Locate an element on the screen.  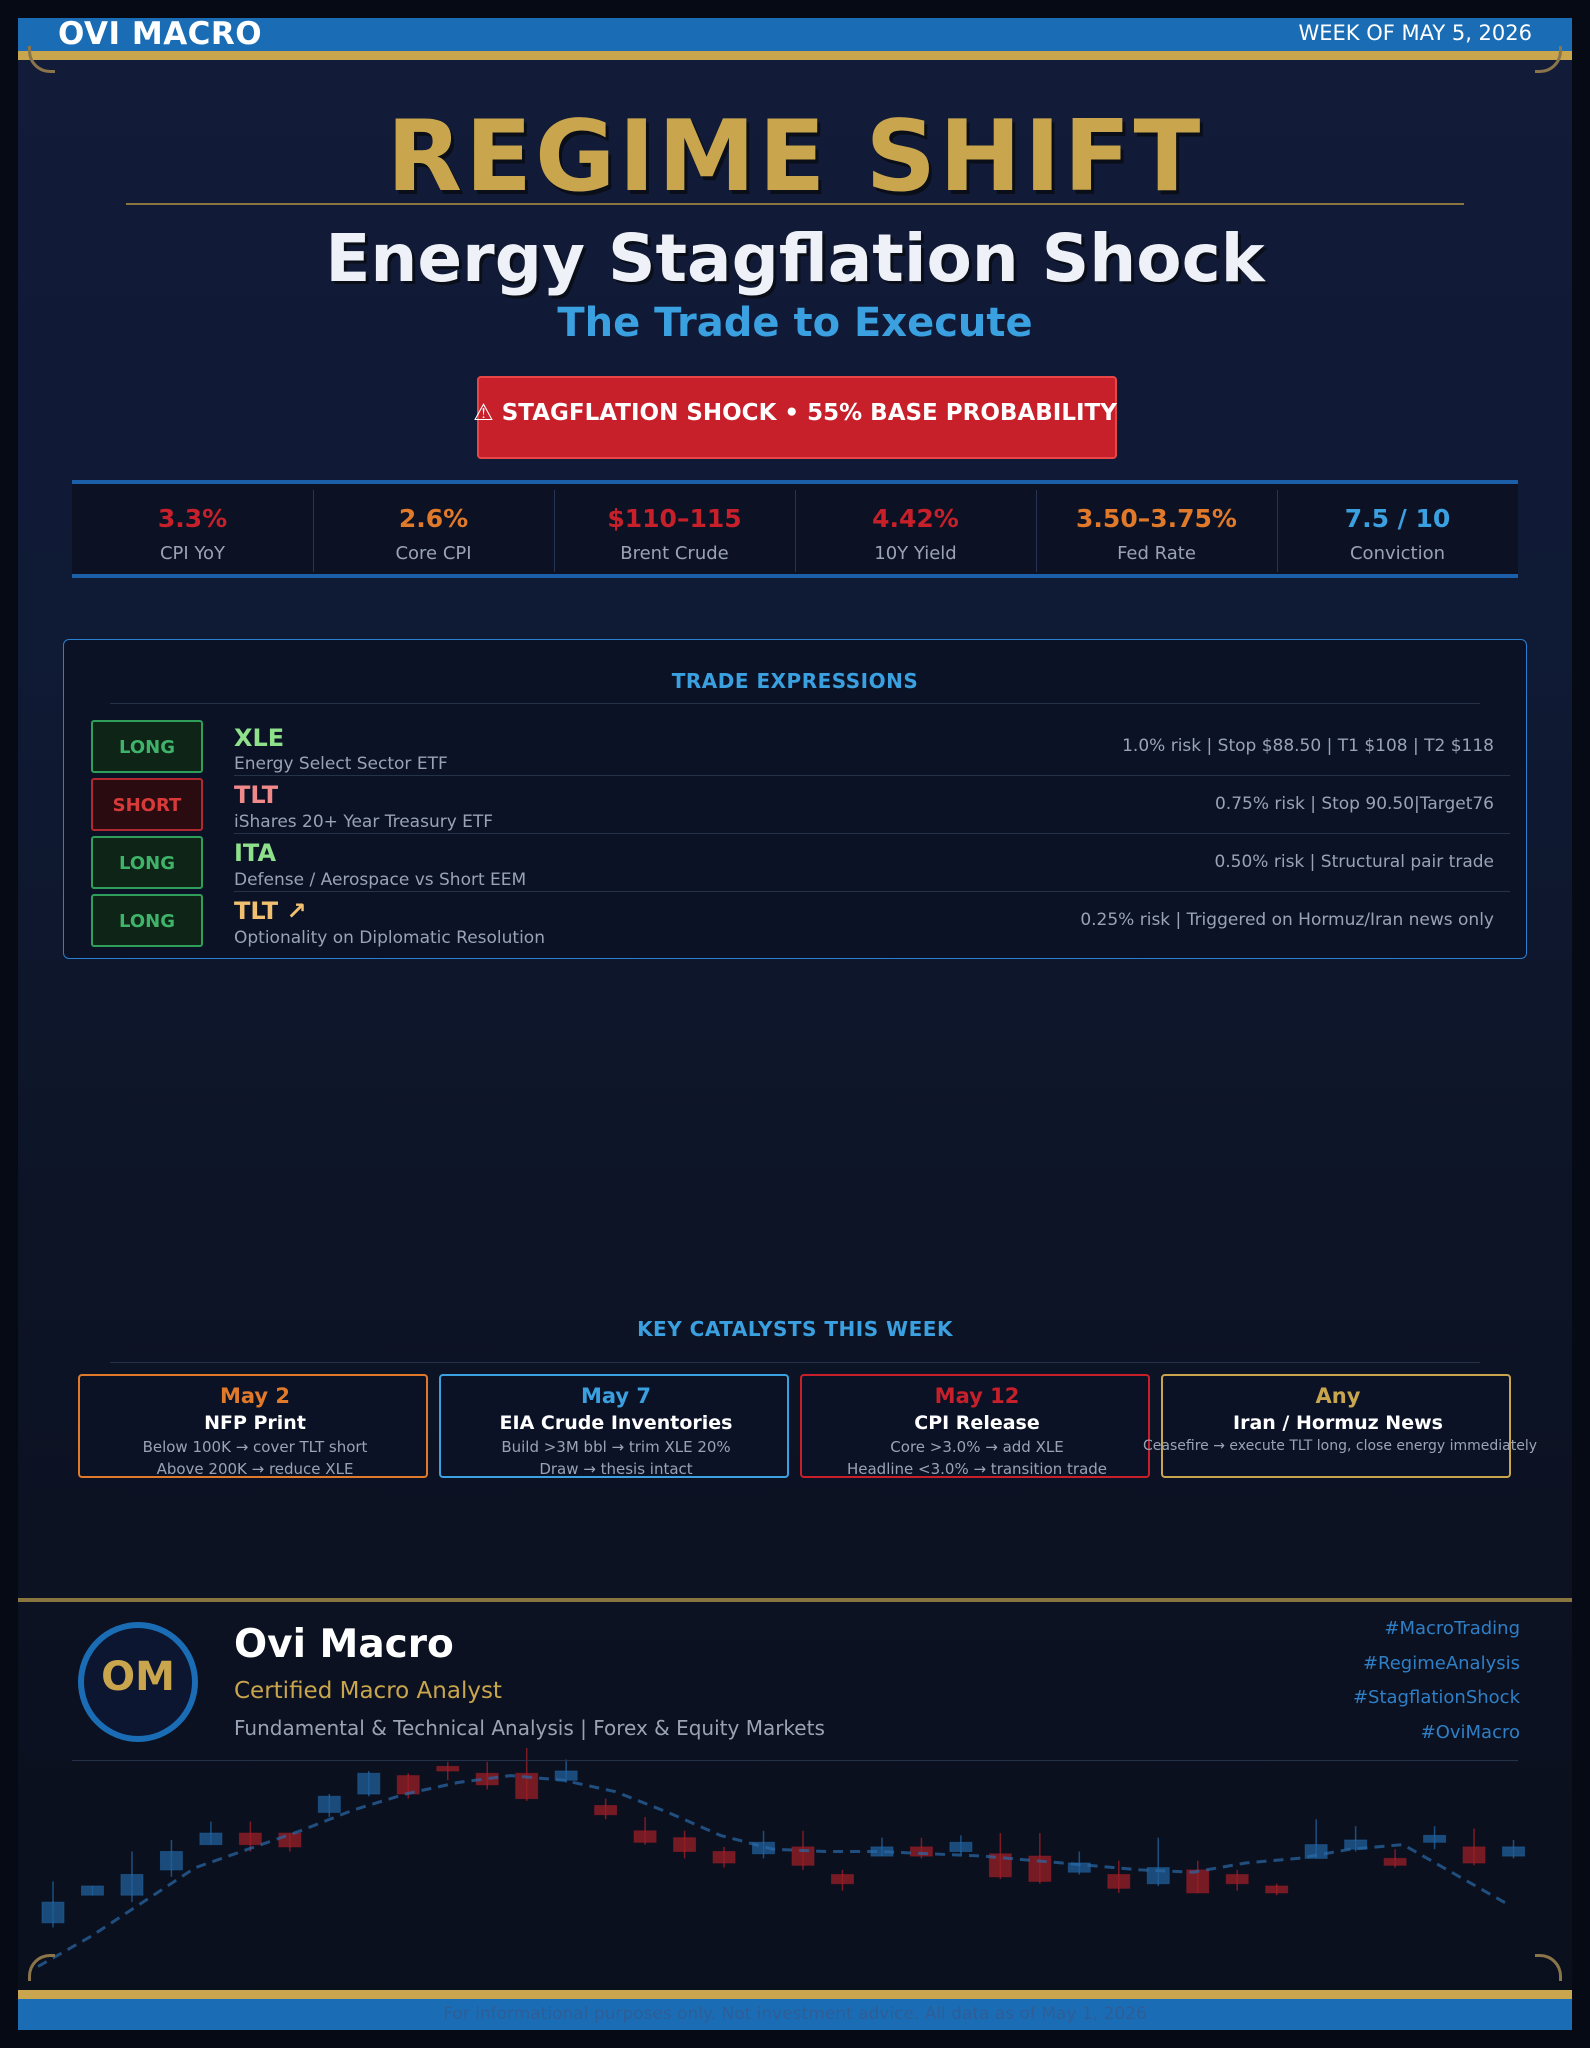
author-logo: OM is located at coordinates (138, 1682).